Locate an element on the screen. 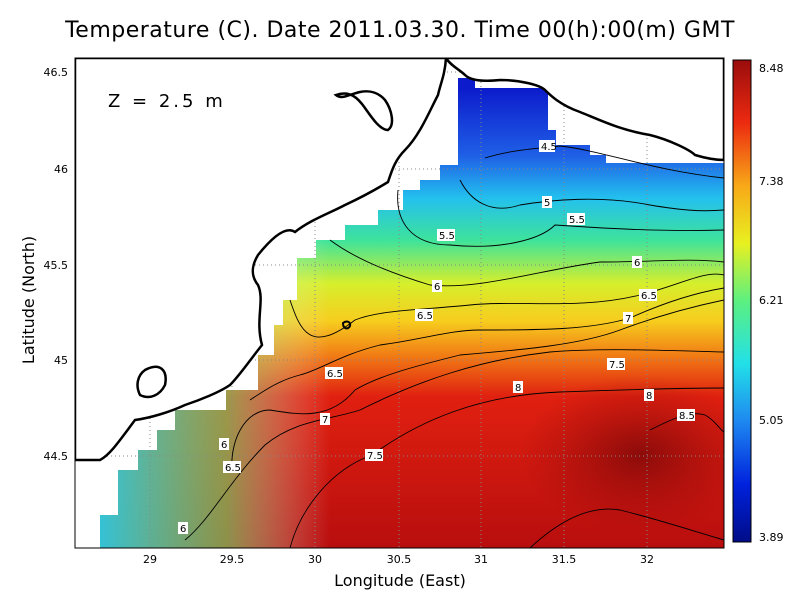 This screenshot has height=600, width=800. y-tick-label: 44.5 is located at coordinates (56, 456).